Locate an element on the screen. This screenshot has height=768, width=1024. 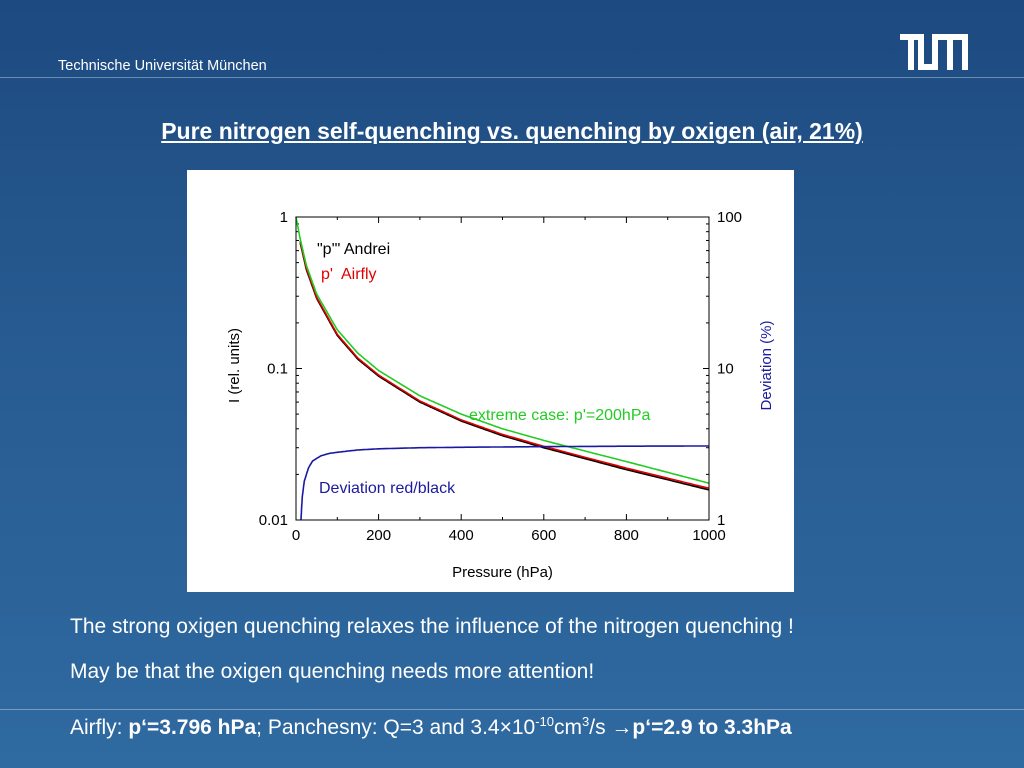
x-tick-labels: 0 200 400 600 800 1000 is located at coordinates (509, 535).